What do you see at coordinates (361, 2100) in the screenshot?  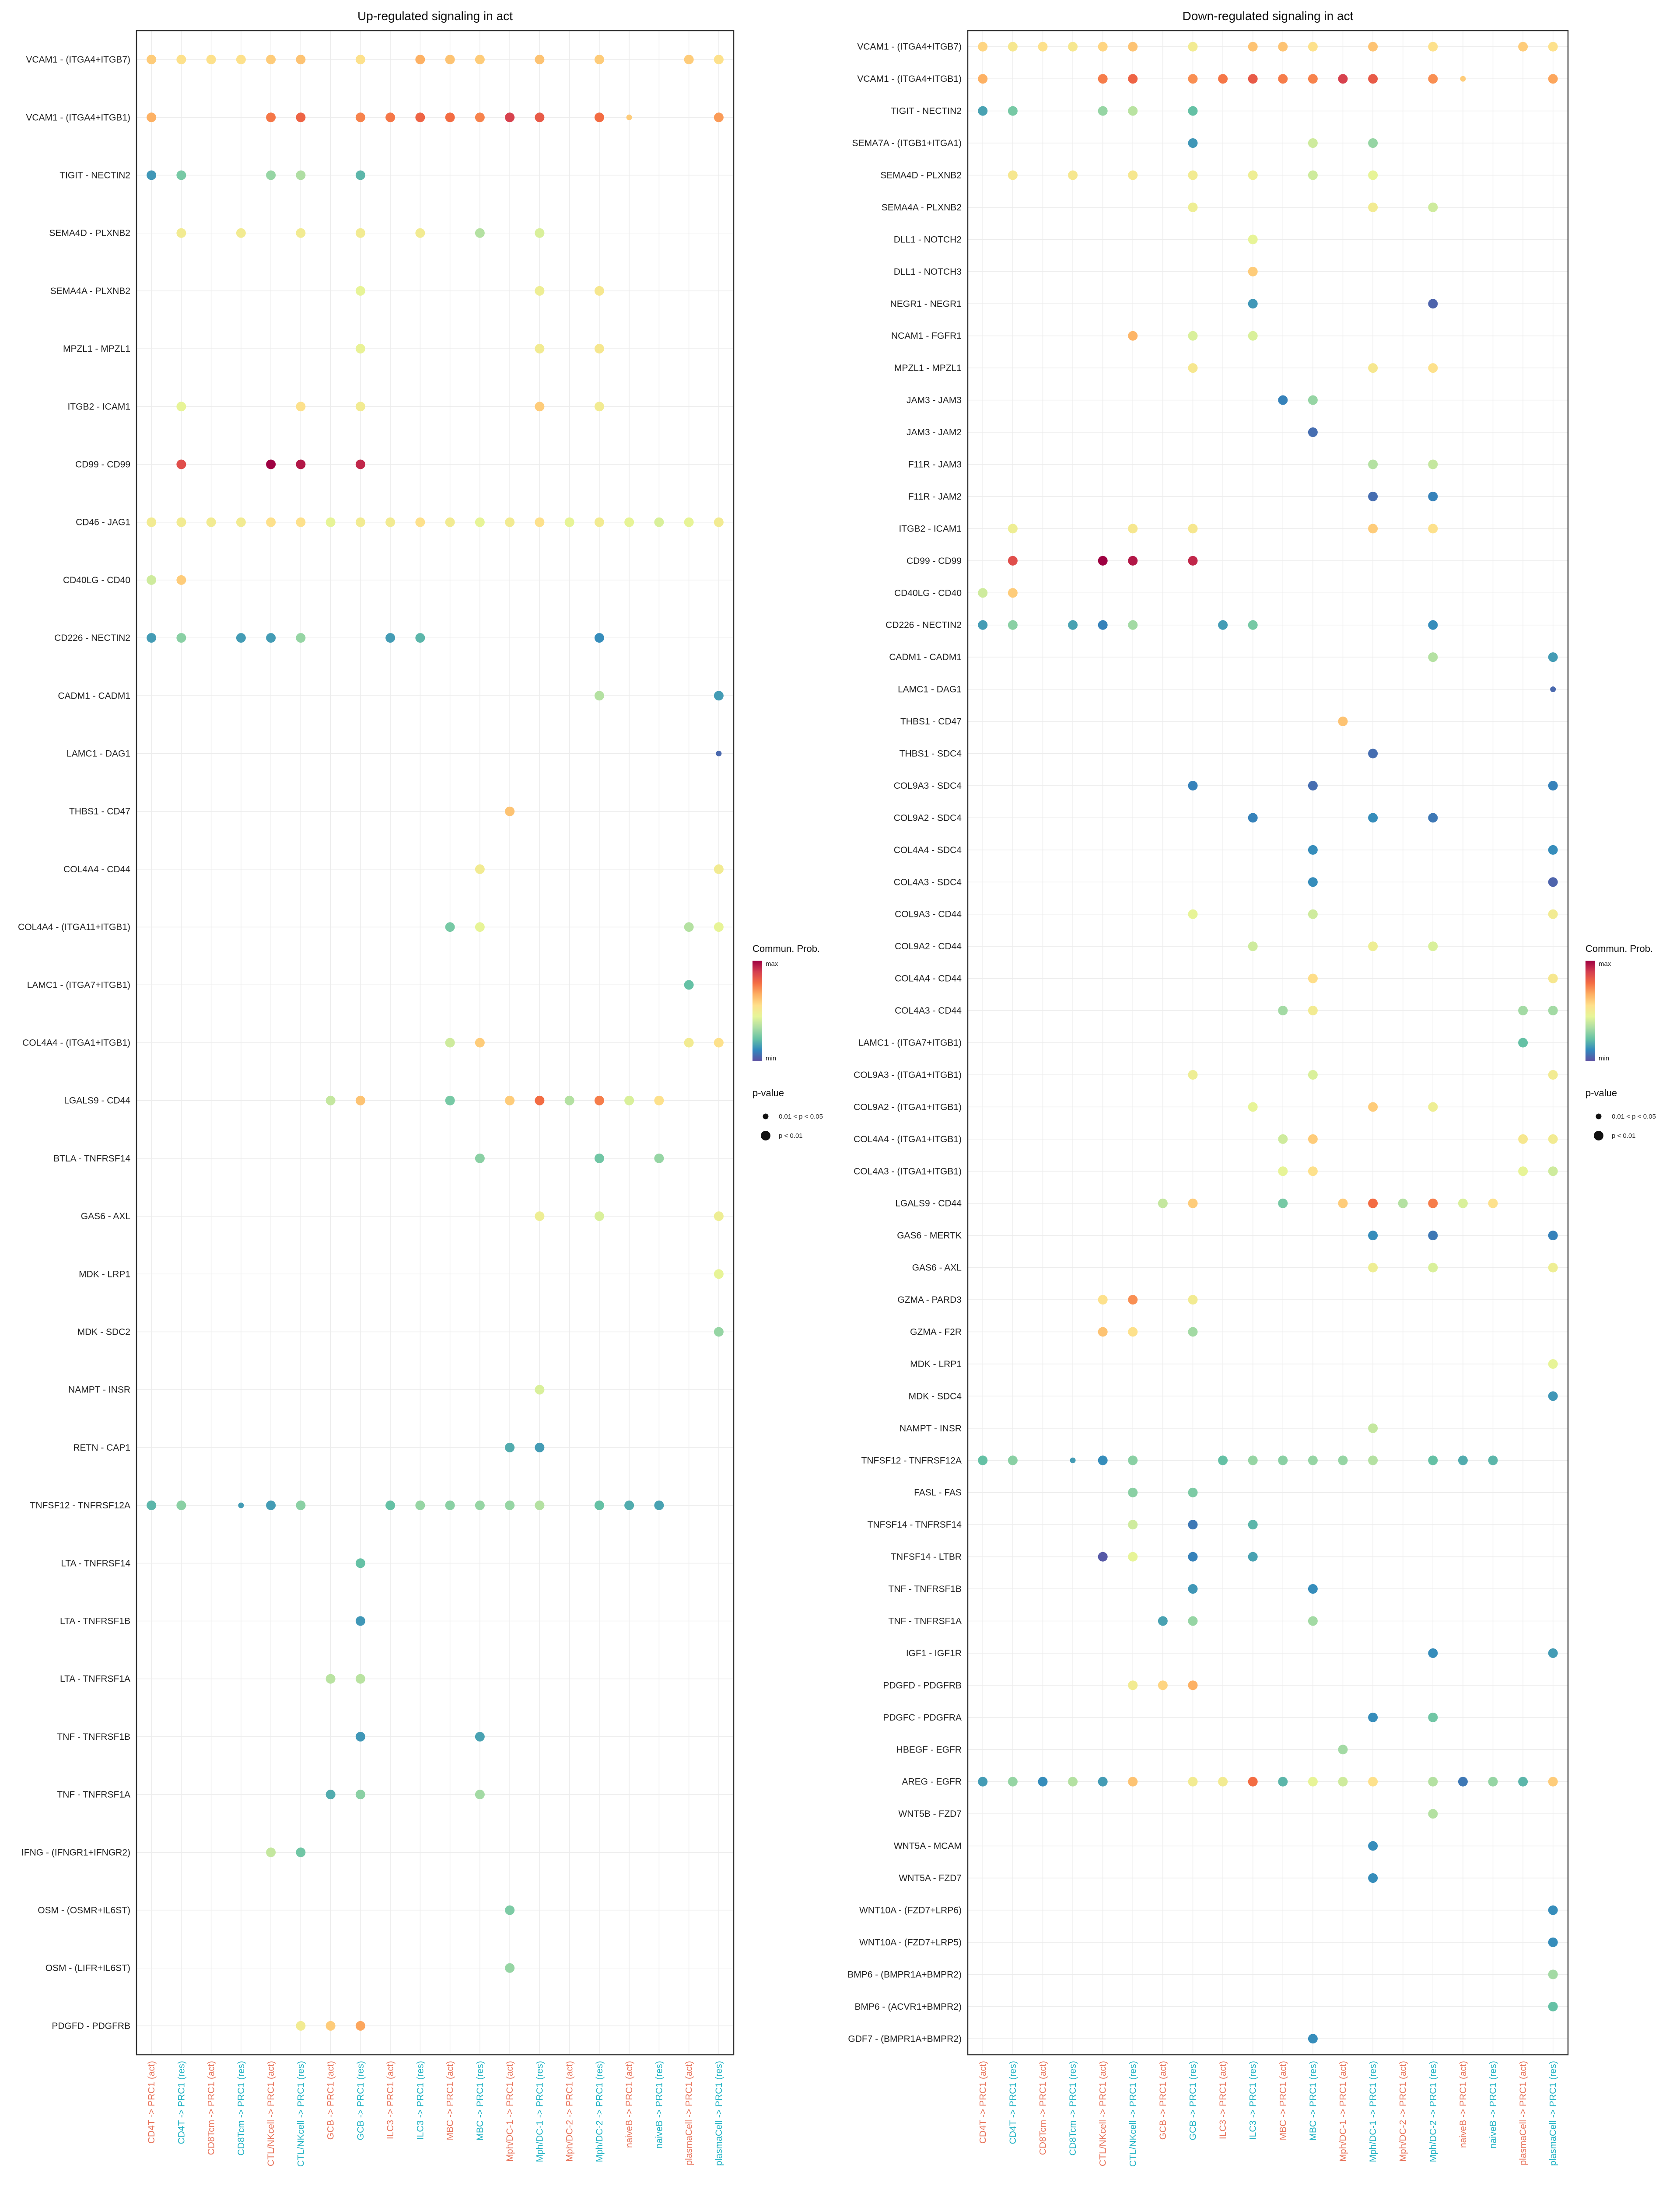 I see `column-label: GCB -> PRC1 (res)` at bounding box center [361, 2100].